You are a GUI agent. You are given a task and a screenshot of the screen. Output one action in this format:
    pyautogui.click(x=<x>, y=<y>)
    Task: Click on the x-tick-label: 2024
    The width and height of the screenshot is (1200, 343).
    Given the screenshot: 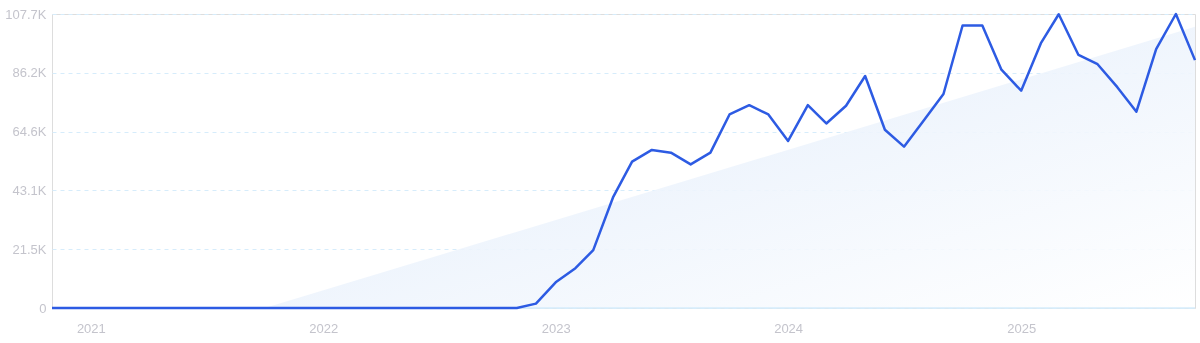 What is the action you would take?
    pyautogui.click(x=789, y=328)
    